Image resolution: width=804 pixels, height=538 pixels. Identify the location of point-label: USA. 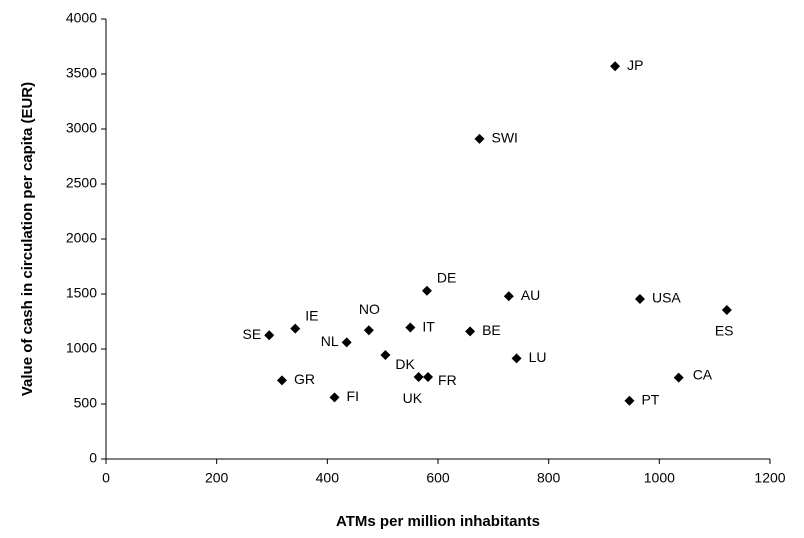
(666, 298).